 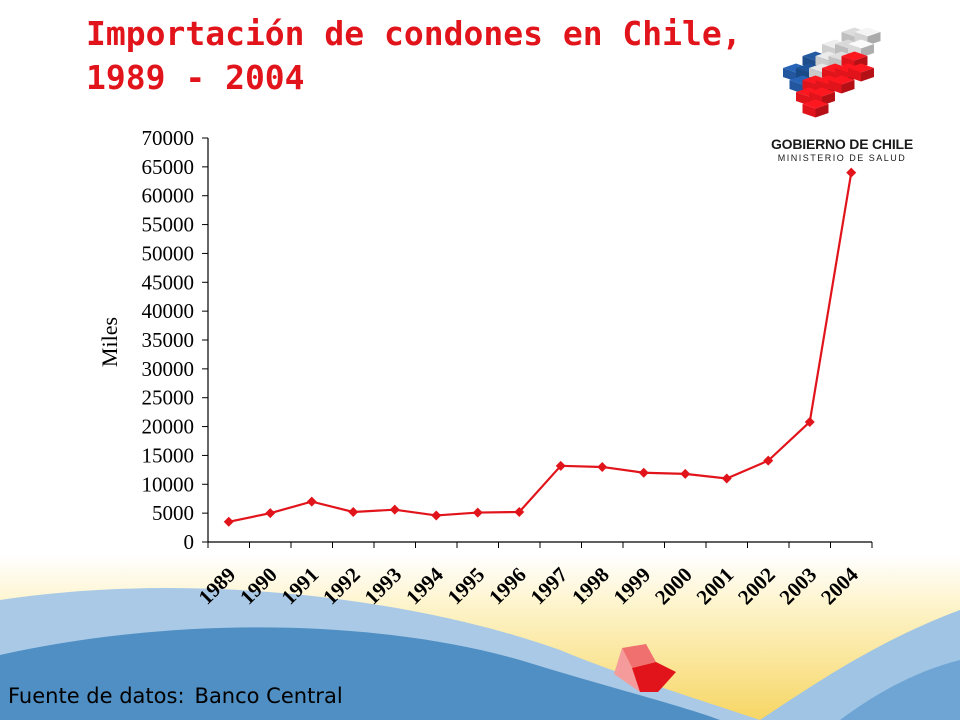 I want to click on y-tick-label: 70000, so click(x=168, y=138).